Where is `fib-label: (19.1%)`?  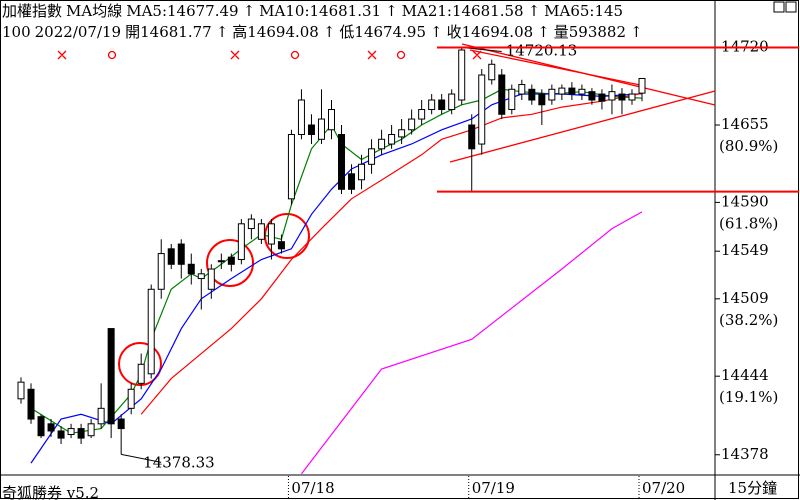 fib-label: (19.1%) is located at coordinates (748, 397).